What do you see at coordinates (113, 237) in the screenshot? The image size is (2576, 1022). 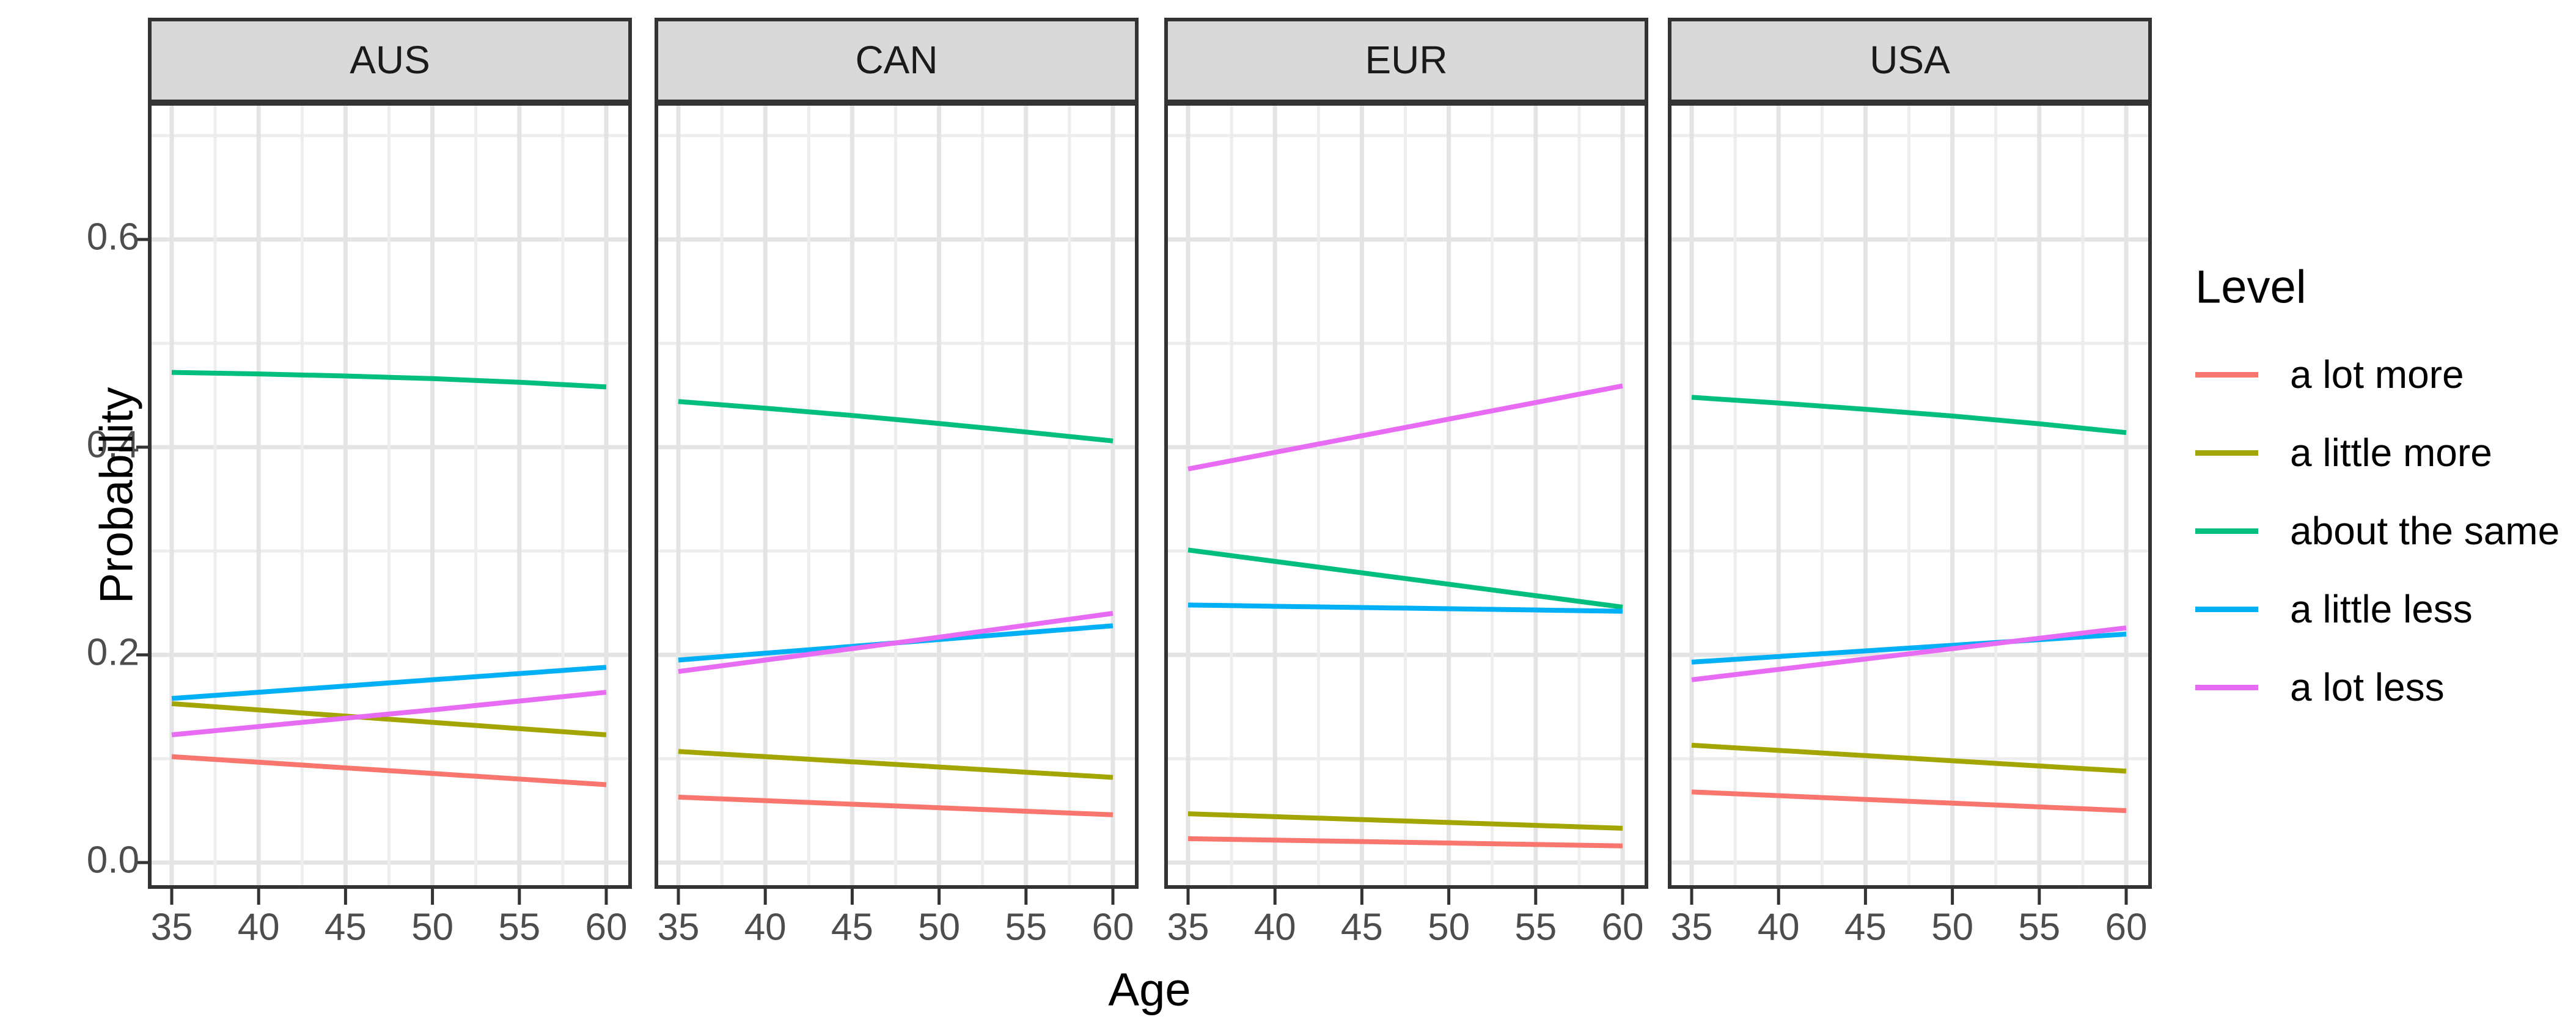 I see `y-tick-label: 0.6` at bounding box center [113, 237].